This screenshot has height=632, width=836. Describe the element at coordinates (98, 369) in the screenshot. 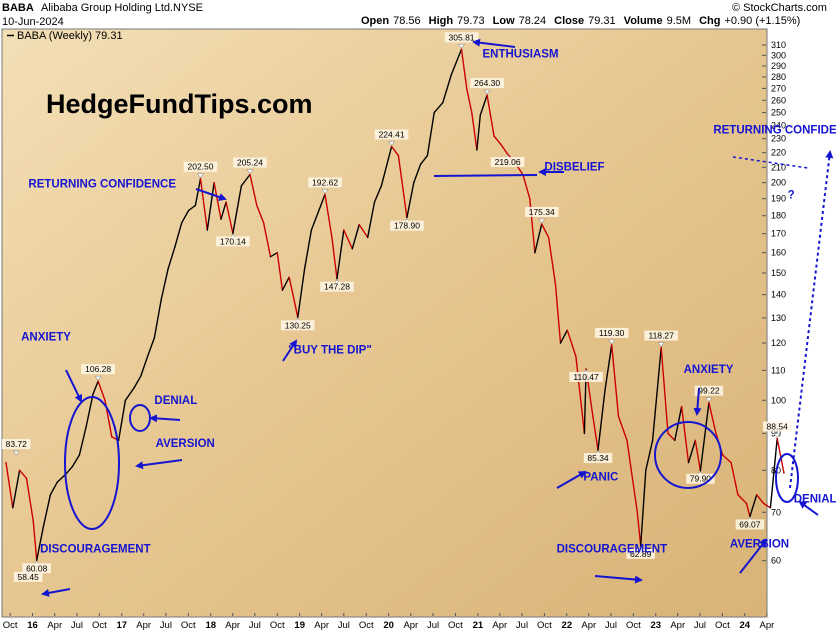

I see `point-label: 106.28` at that location.